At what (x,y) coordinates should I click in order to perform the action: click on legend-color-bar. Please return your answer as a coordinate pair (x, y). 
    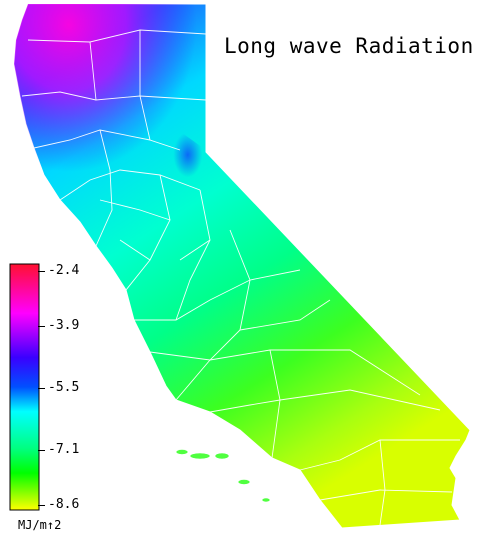
    Looking at the image, I should click on (24, 387).